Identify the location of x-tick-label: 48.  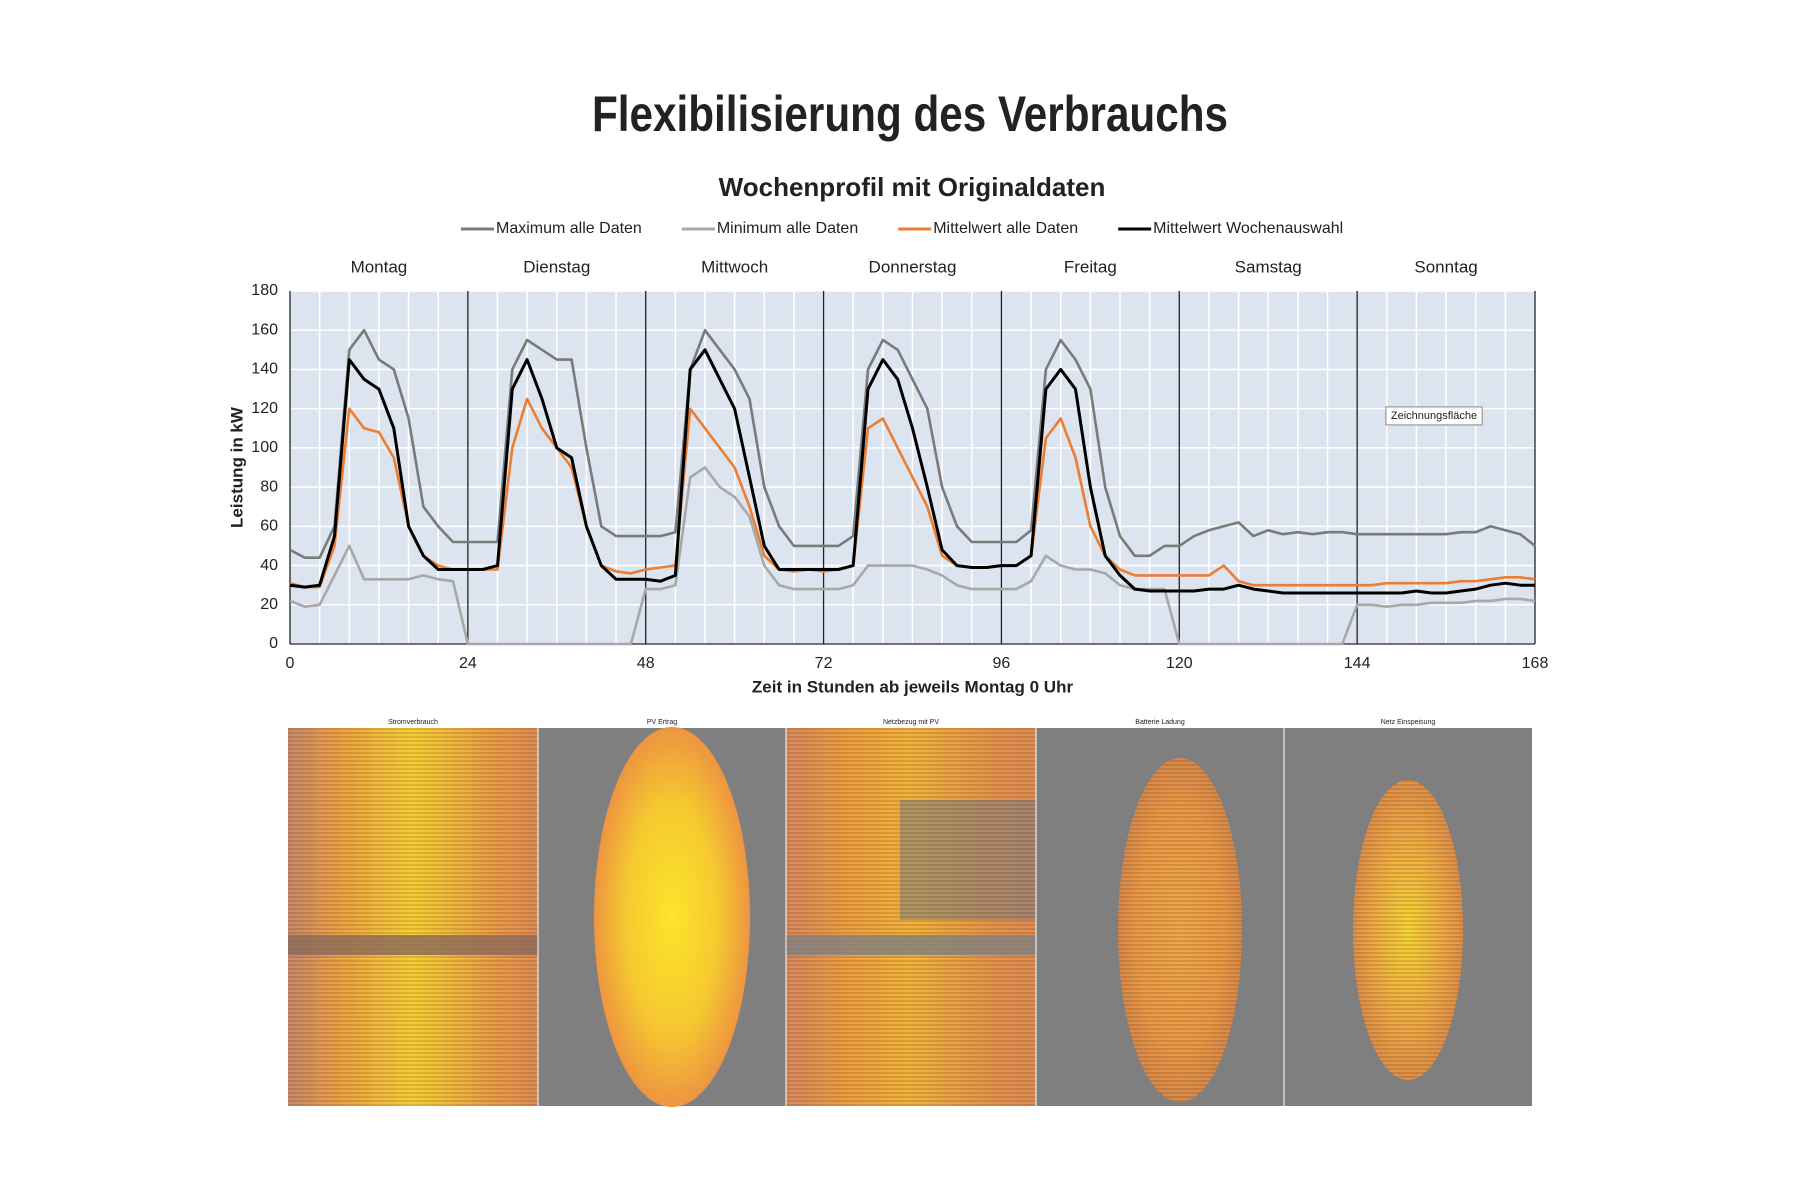
(646, 663).